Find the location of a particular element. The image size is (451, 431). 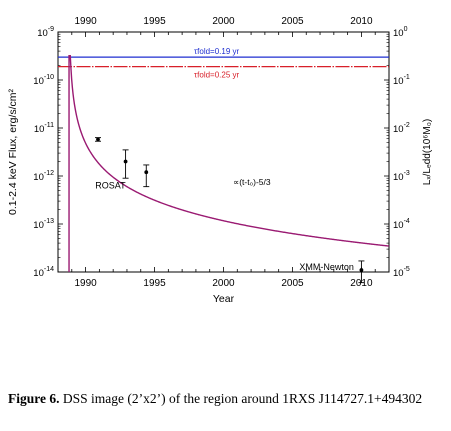

y-tick-label-left: 10-10 is located at coordinates (43, 80).